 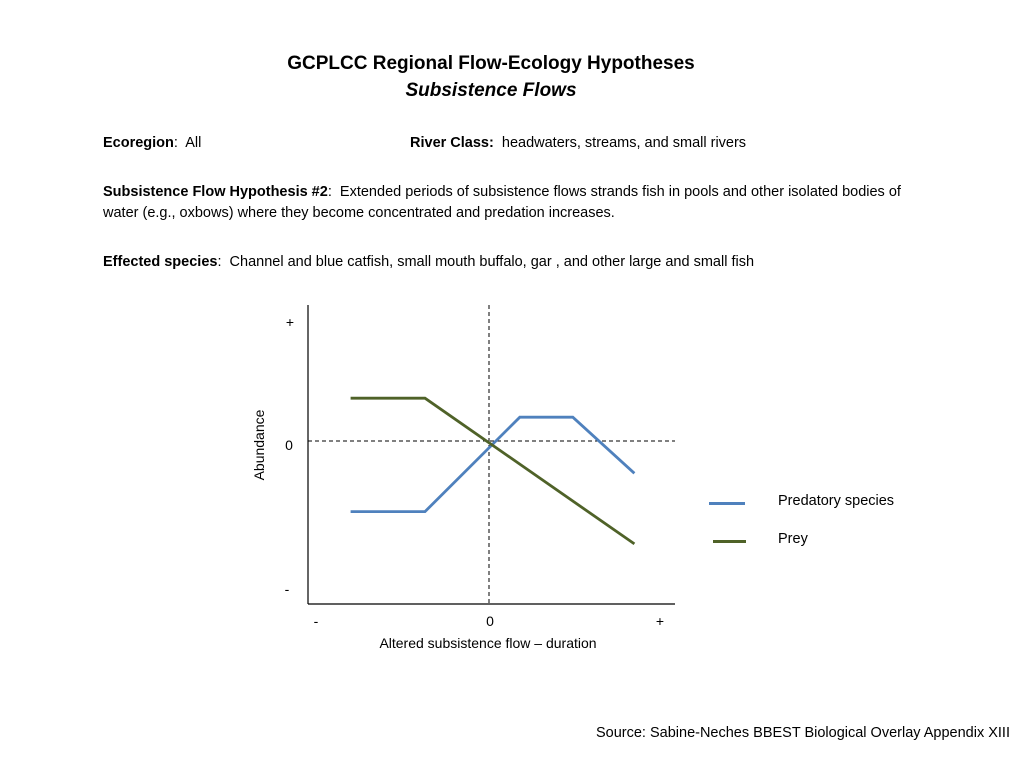 I want to click on legend-label-prey: Prey, so click(x=793, y=539).